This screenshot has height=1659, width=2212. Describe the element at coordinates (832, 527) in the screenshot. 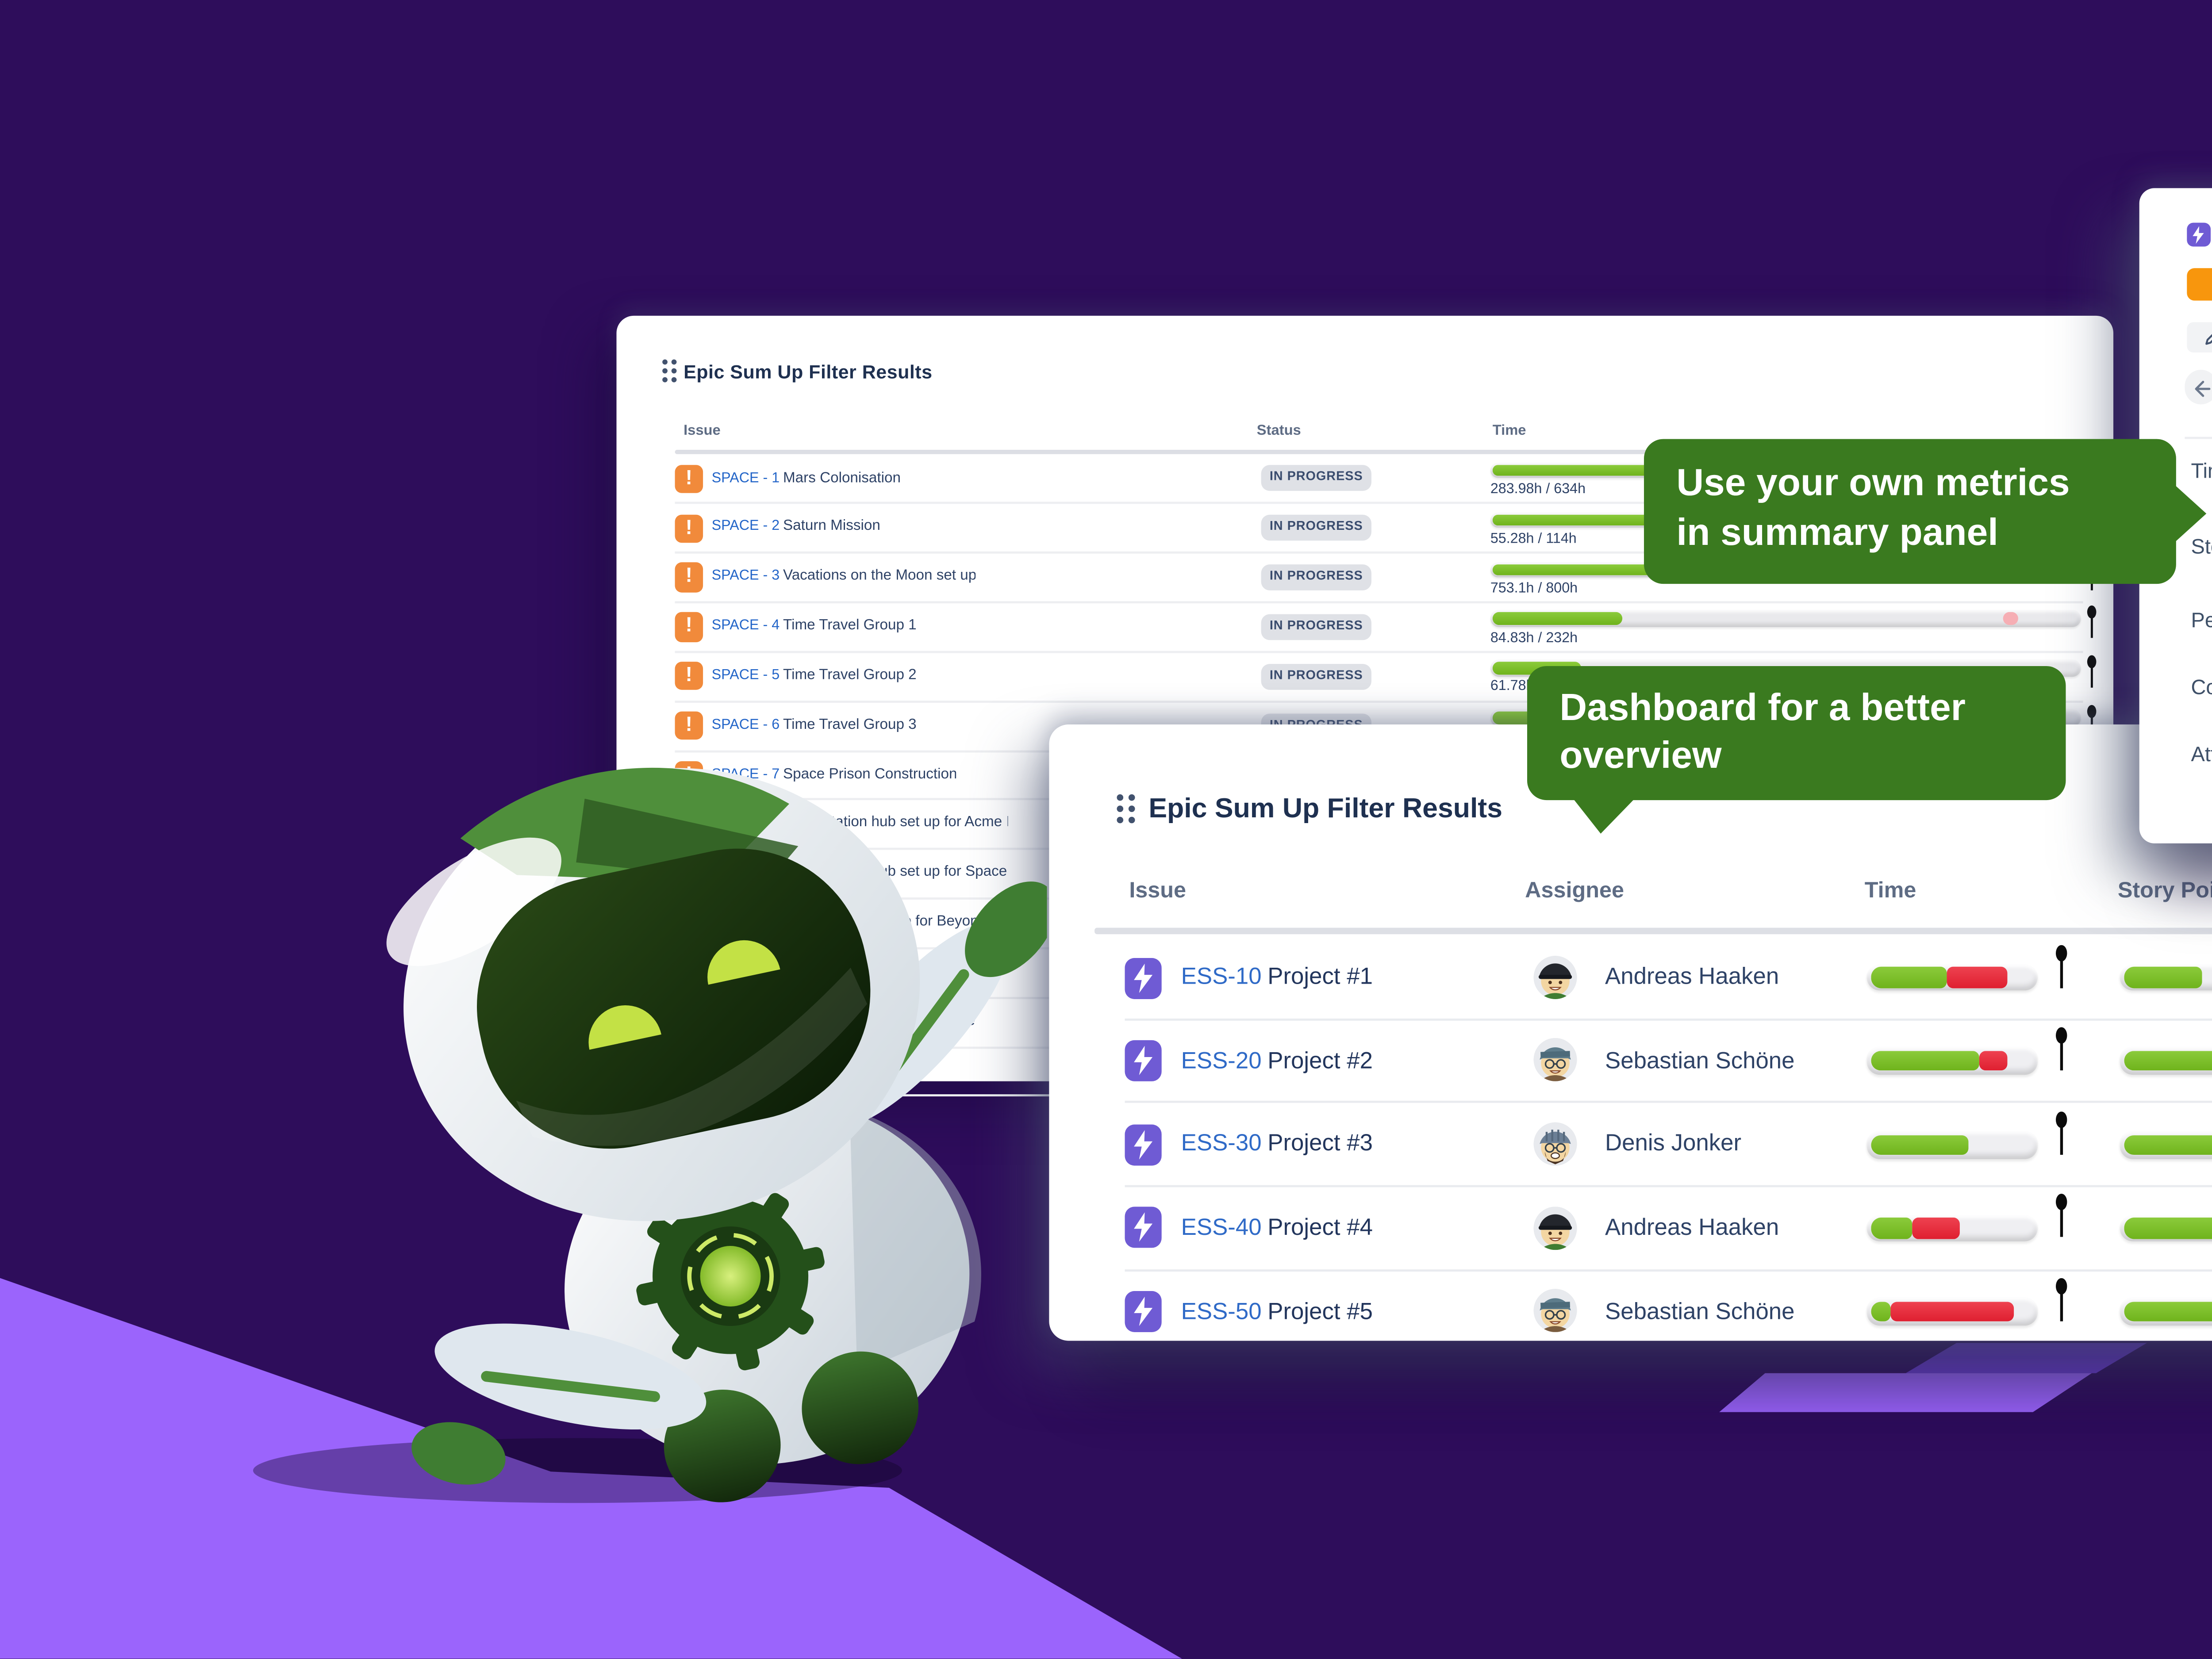

I see `issue-summary: Saturn Mission` at that location.